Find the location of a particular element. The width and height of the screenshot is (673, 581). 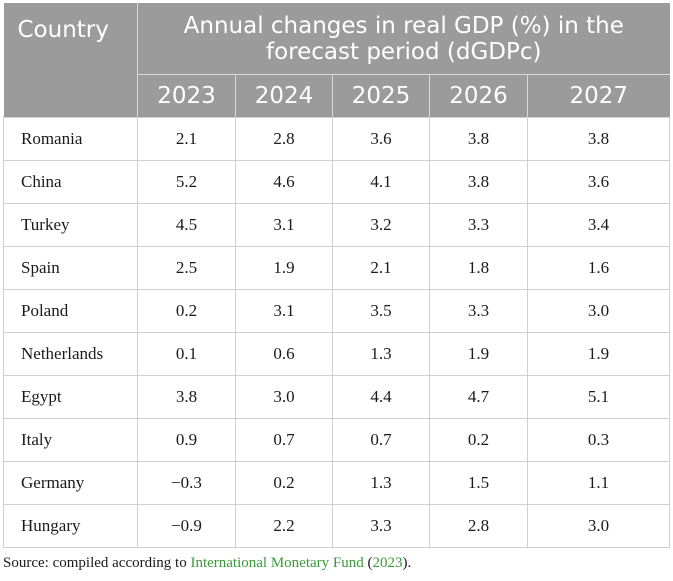

gdp-value-cell: 1.8 is located at coordinates (478, 268).